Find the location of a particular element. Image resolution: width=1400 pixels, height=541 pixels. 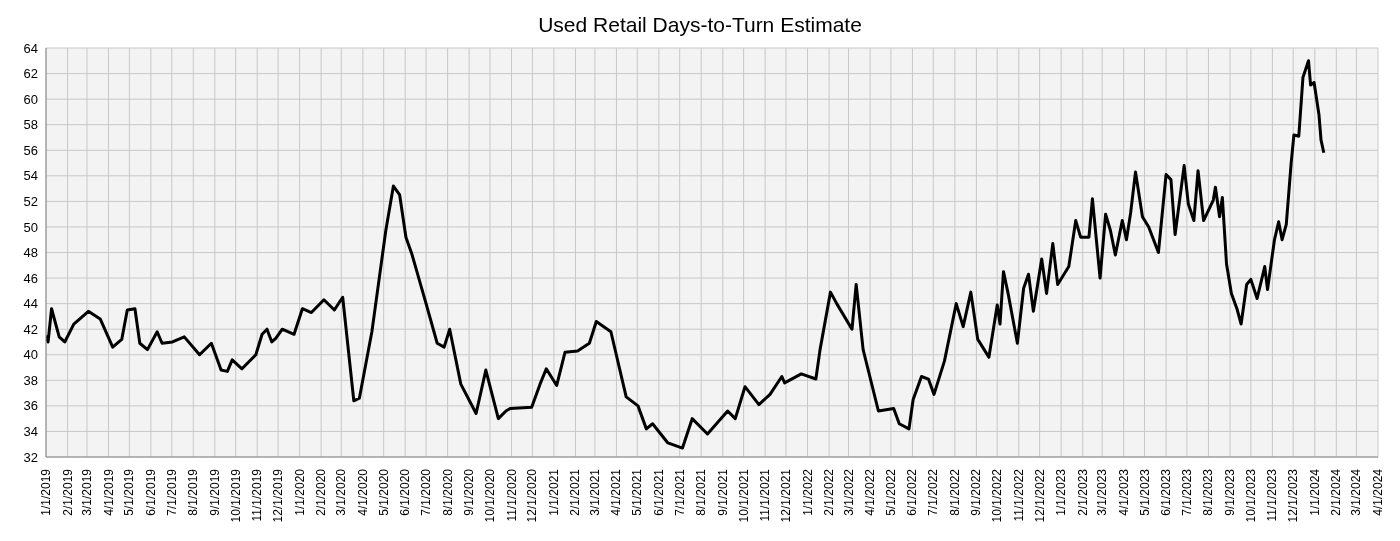

x-tick-label: 5/1/2020 is located at coordinates (383, 492).